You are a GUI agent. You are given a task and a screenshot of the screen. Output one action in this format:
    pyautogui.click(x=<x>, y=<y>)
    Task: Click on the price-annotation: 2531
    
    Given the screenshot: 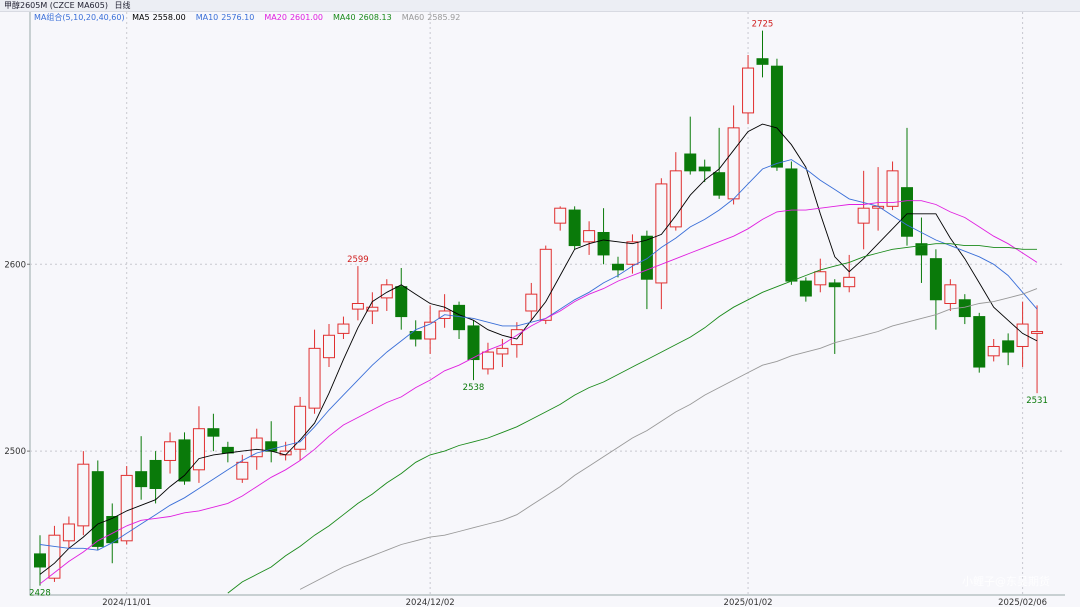 What is the action you would take?
    pyautogui.click(x=1037, y=401)
    